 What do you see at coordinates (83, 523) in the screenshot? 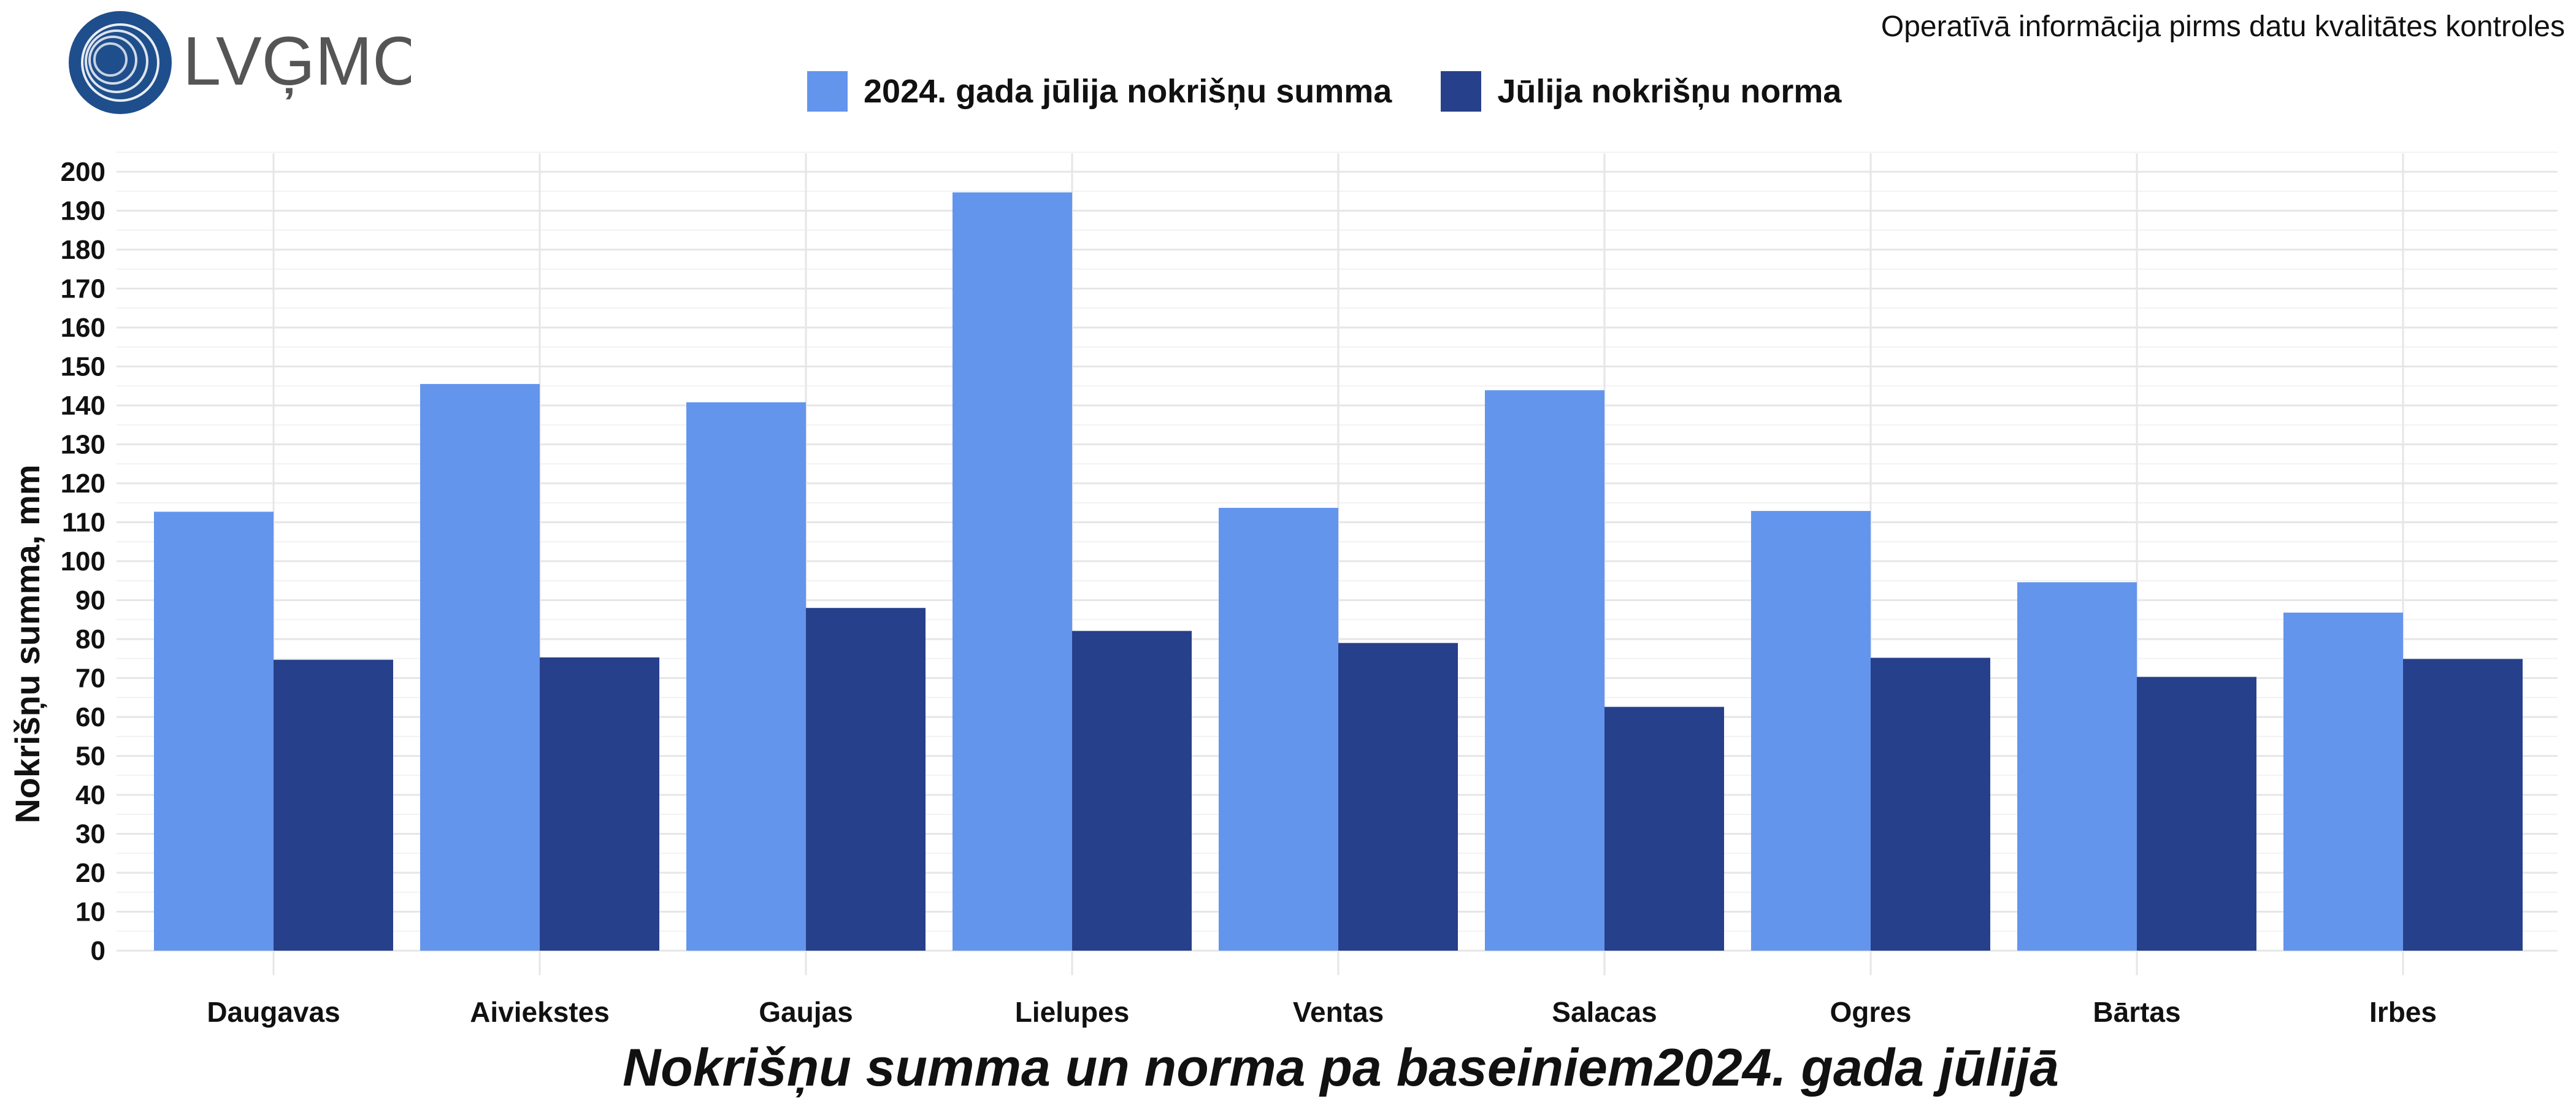
I see `y-tick-label: 110` at bounding box center [83, 523].